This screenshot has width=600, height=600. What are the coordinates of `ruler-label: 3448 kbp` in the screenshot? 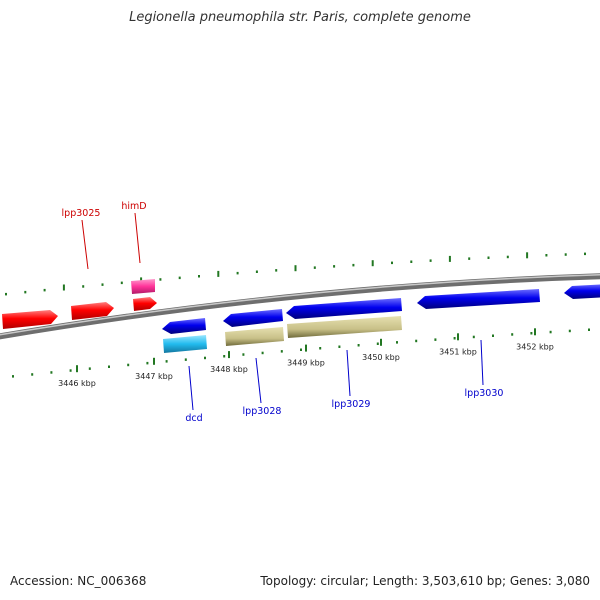 It's located at (229, 369).